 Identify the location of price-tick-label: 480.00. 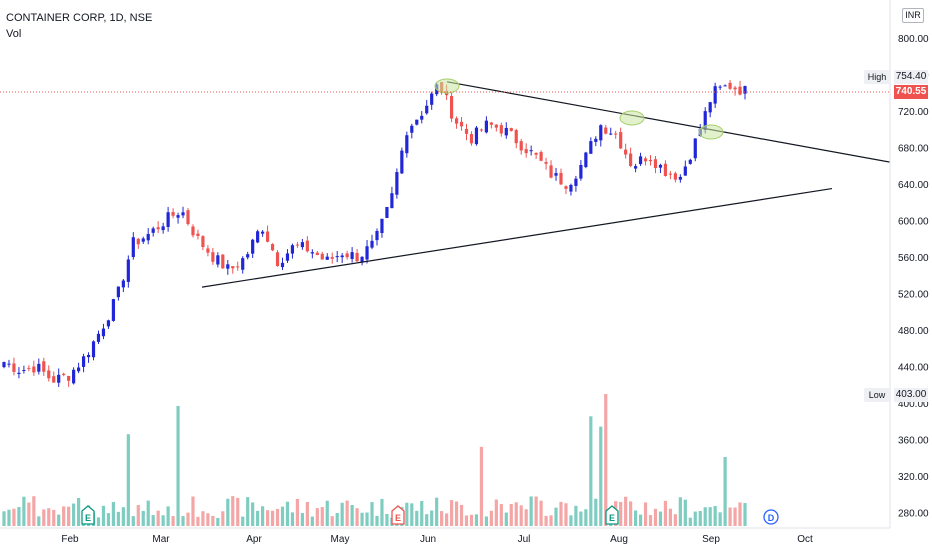
(913, 331).